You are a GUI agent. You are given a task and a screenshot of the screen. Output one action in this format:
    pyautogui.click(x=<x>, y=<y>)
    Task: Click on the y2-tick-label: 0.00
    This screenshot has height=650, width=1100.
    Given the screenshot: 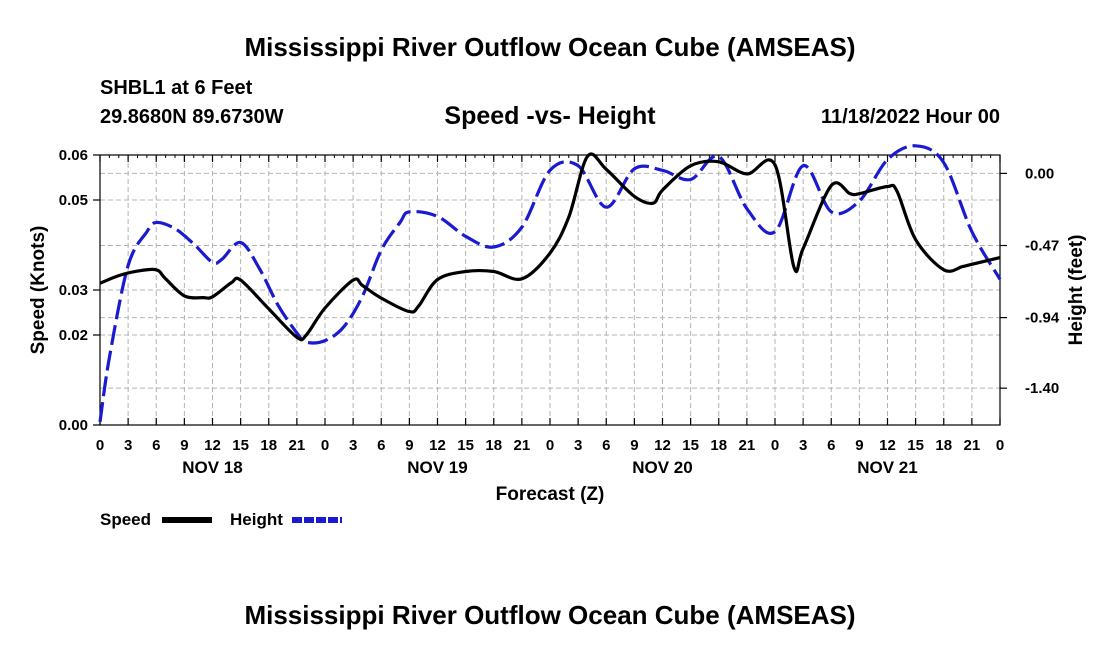 What is the action you would take?
    pyautogui.click(x=1039, y=173)
    